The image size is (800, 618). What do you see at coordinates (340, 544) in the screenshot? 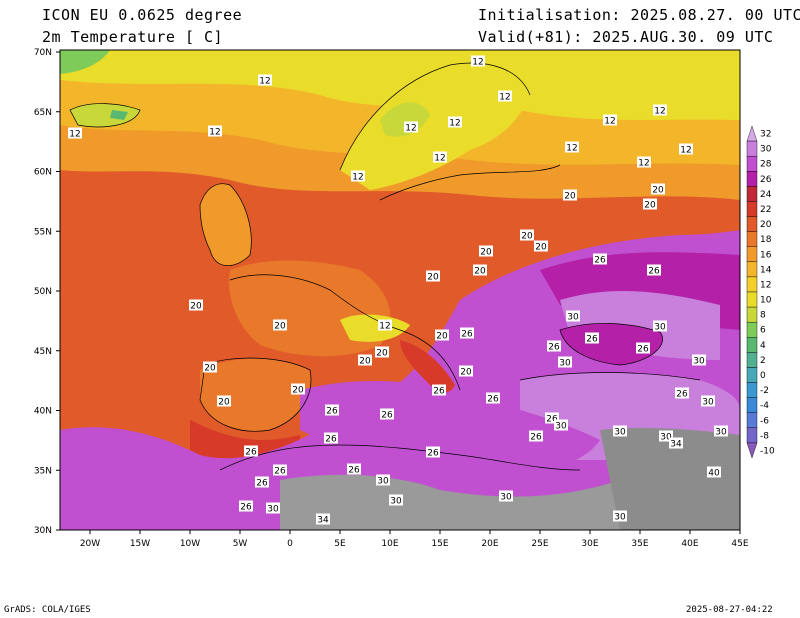
I see `lon-tick-label: 5E` at bounding box center [340, 544].